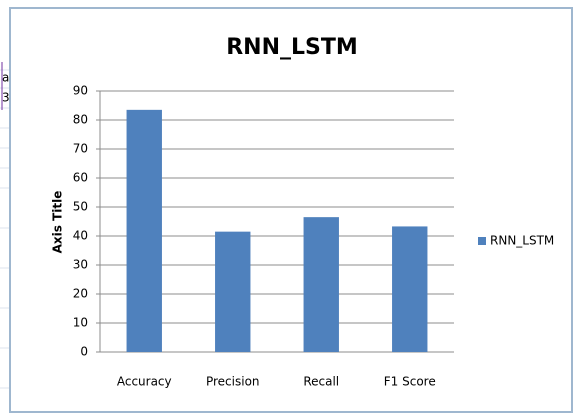 The height and width of the screenshot is (418, 581). Describe the element at coordinates (144, 382) in the screenshot. I see `x-tick-label: Accuracy` at that location.